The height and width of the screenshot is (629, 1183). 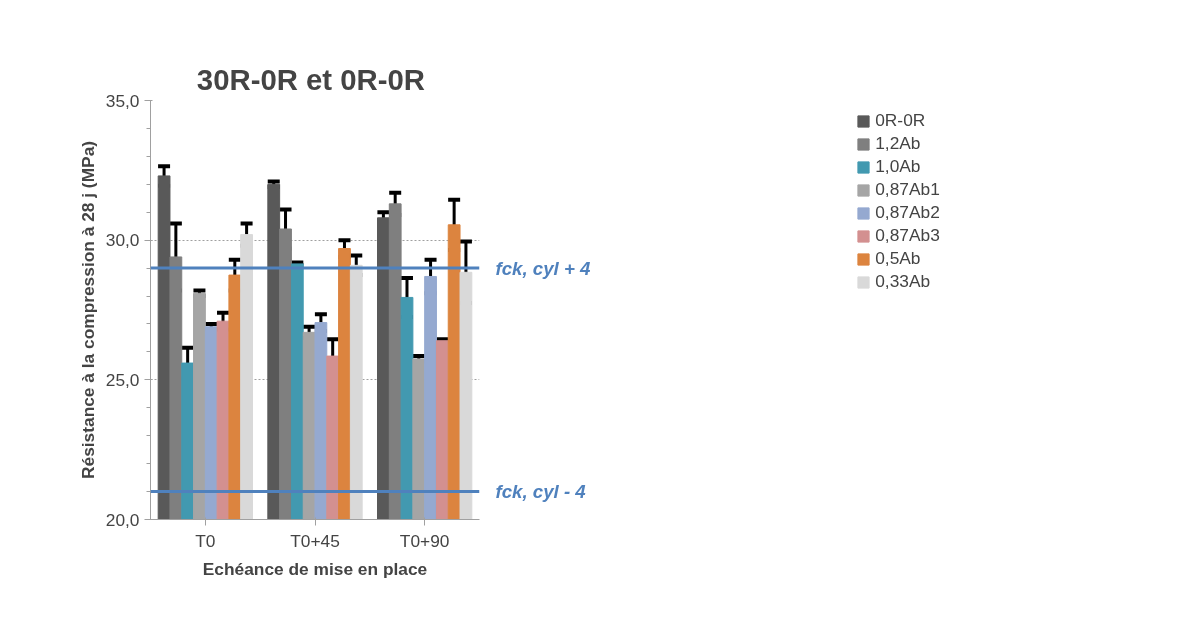 I want to click on y-tick-label: 30,0, so click(x=122, y=240).